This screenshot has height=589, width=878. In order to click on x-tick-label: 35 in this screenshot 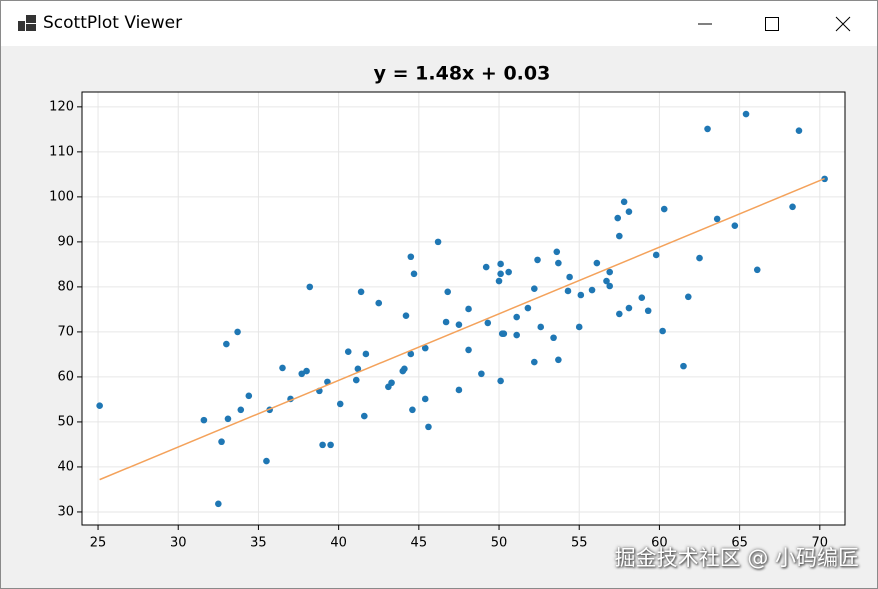, I will do `click(258, 543)`.